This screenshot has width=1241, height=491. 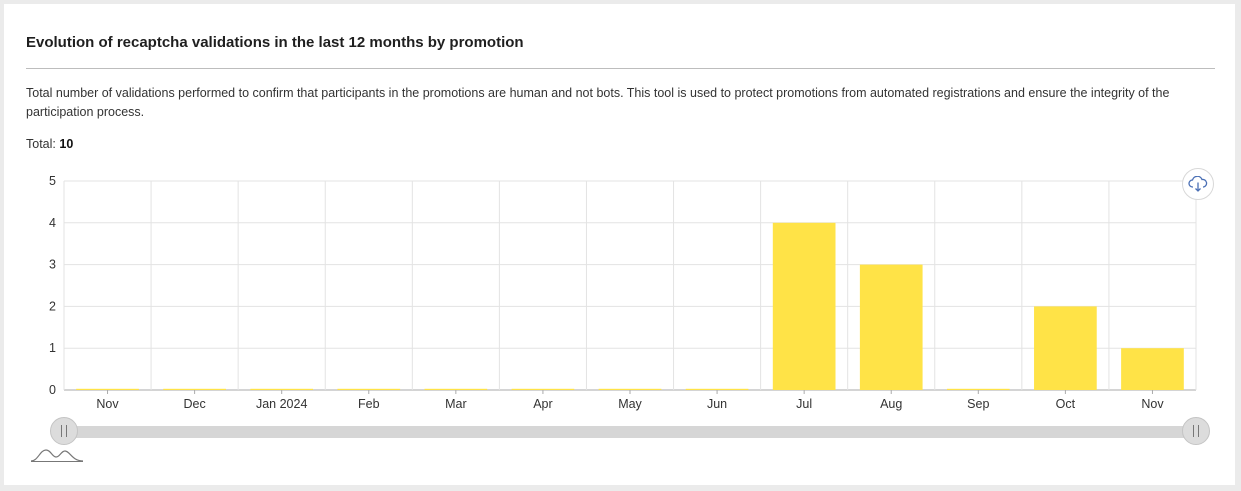 What do you see at coordinates (1065, 348) in the screenshot?
I see `bar-oct` at bounding box center [1065, 348].